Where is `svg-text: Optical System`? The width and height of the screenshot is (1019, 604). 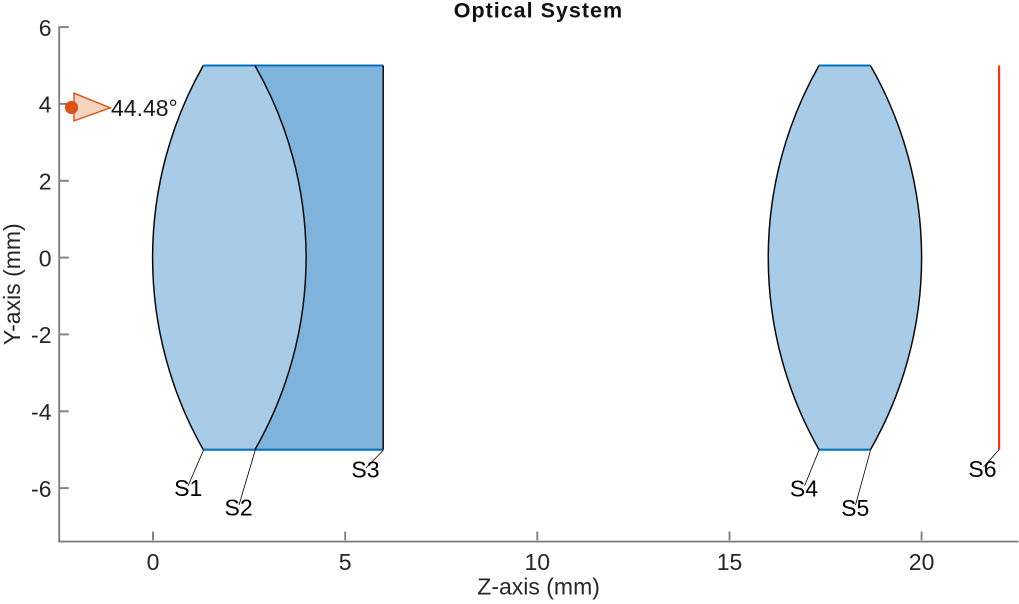 svg-text: Optical System is located at coordinates (538, 11).